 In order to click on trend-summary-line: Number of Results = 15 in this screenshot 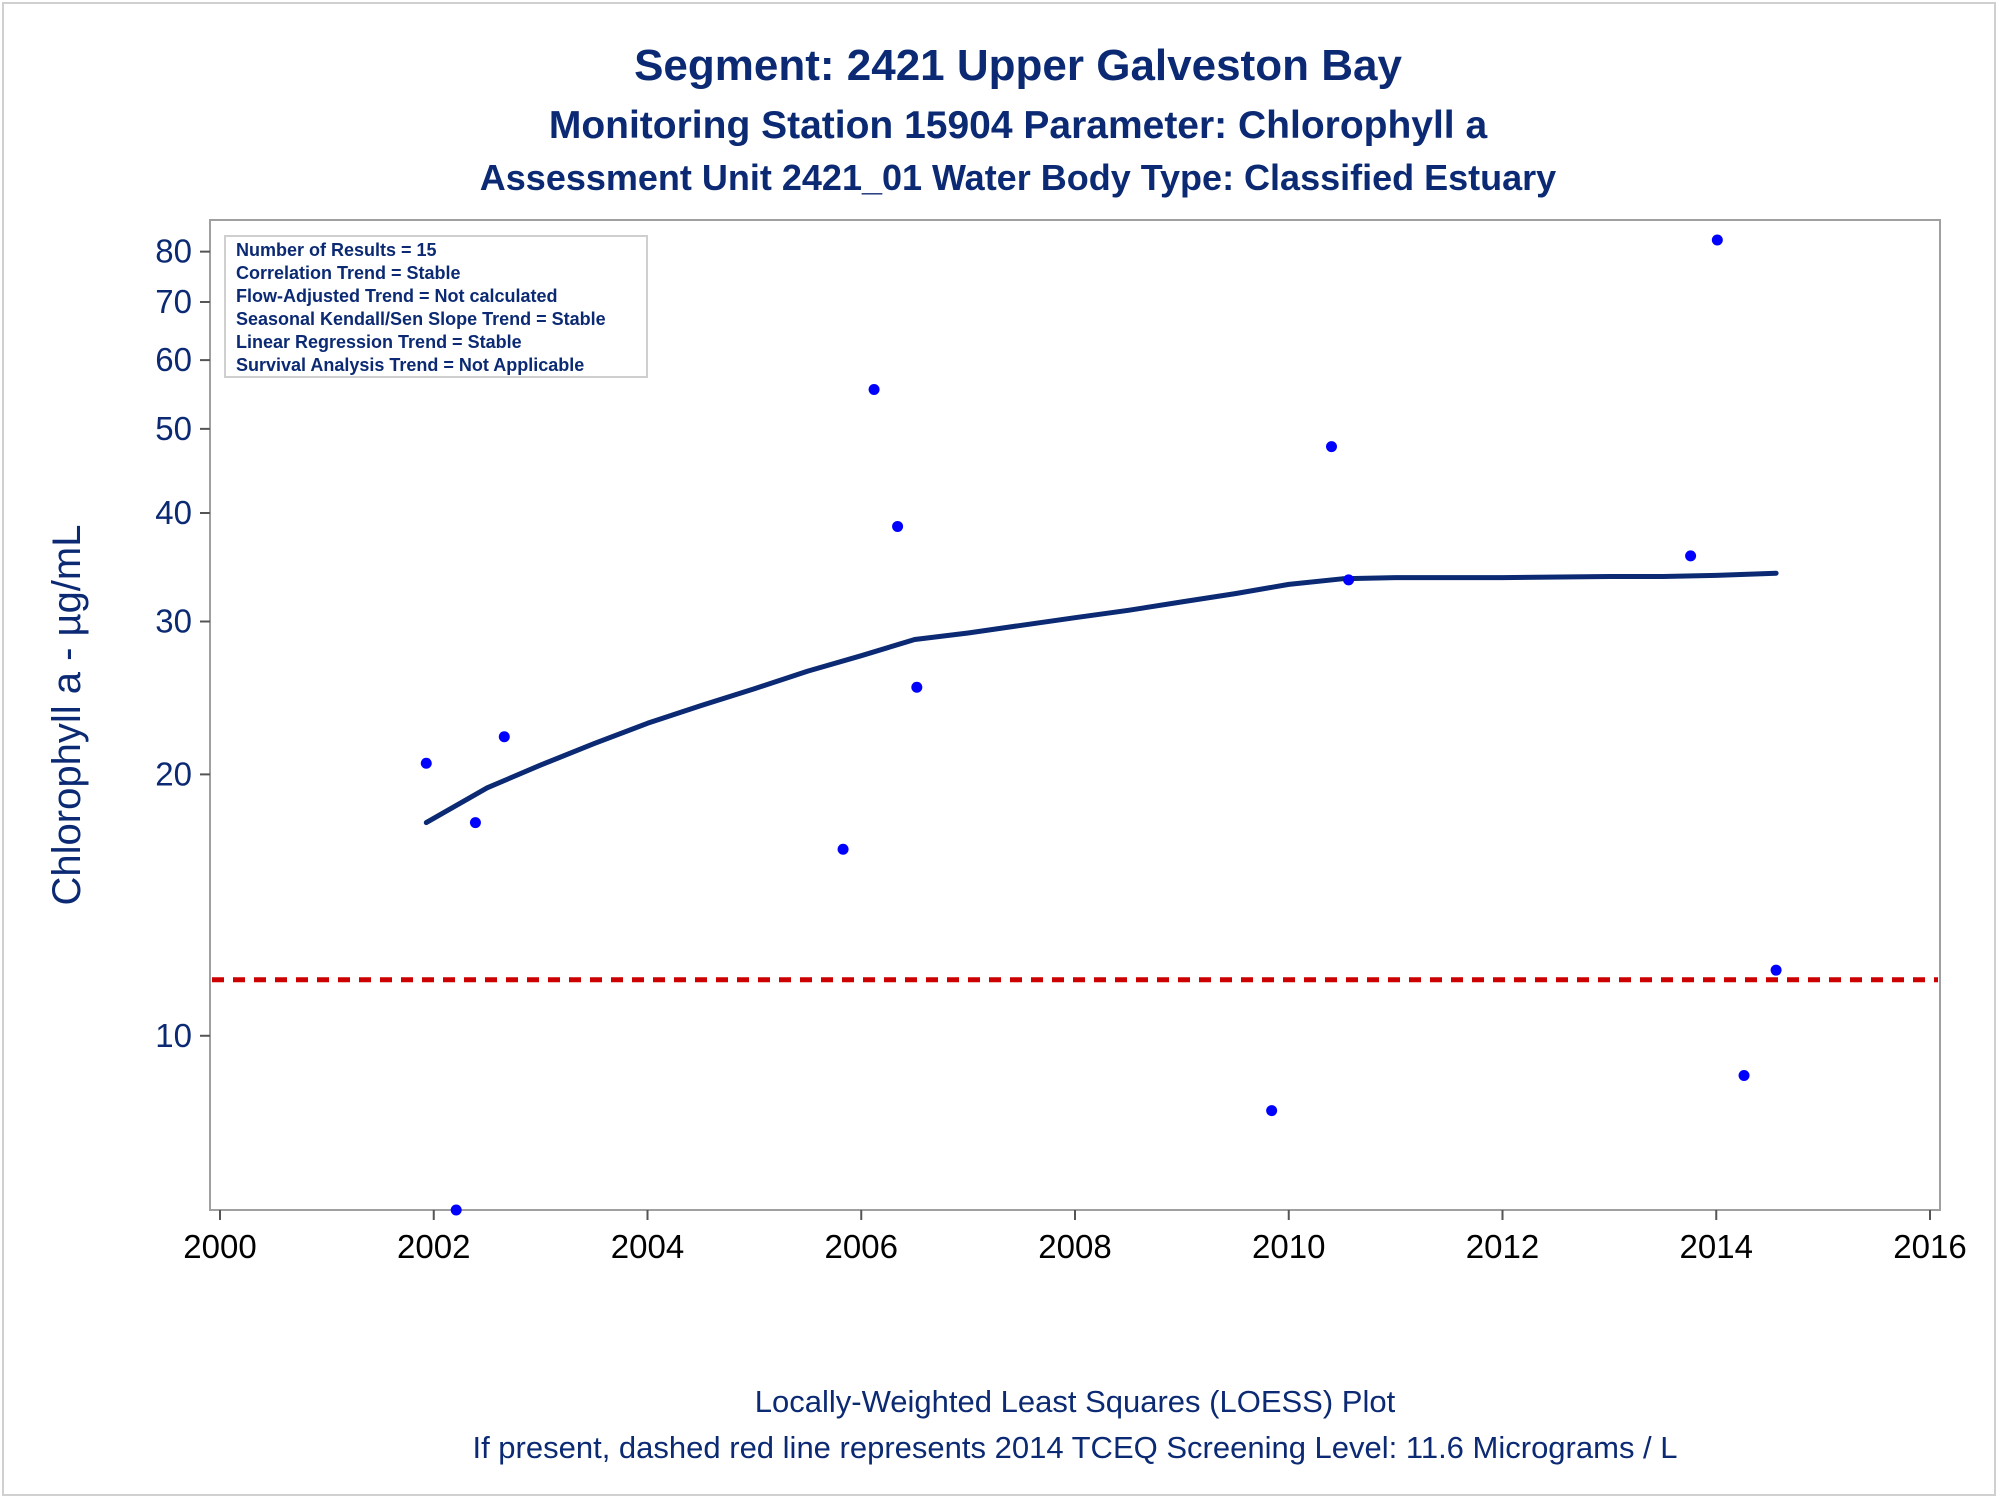, I will do `click(336, 250)`.